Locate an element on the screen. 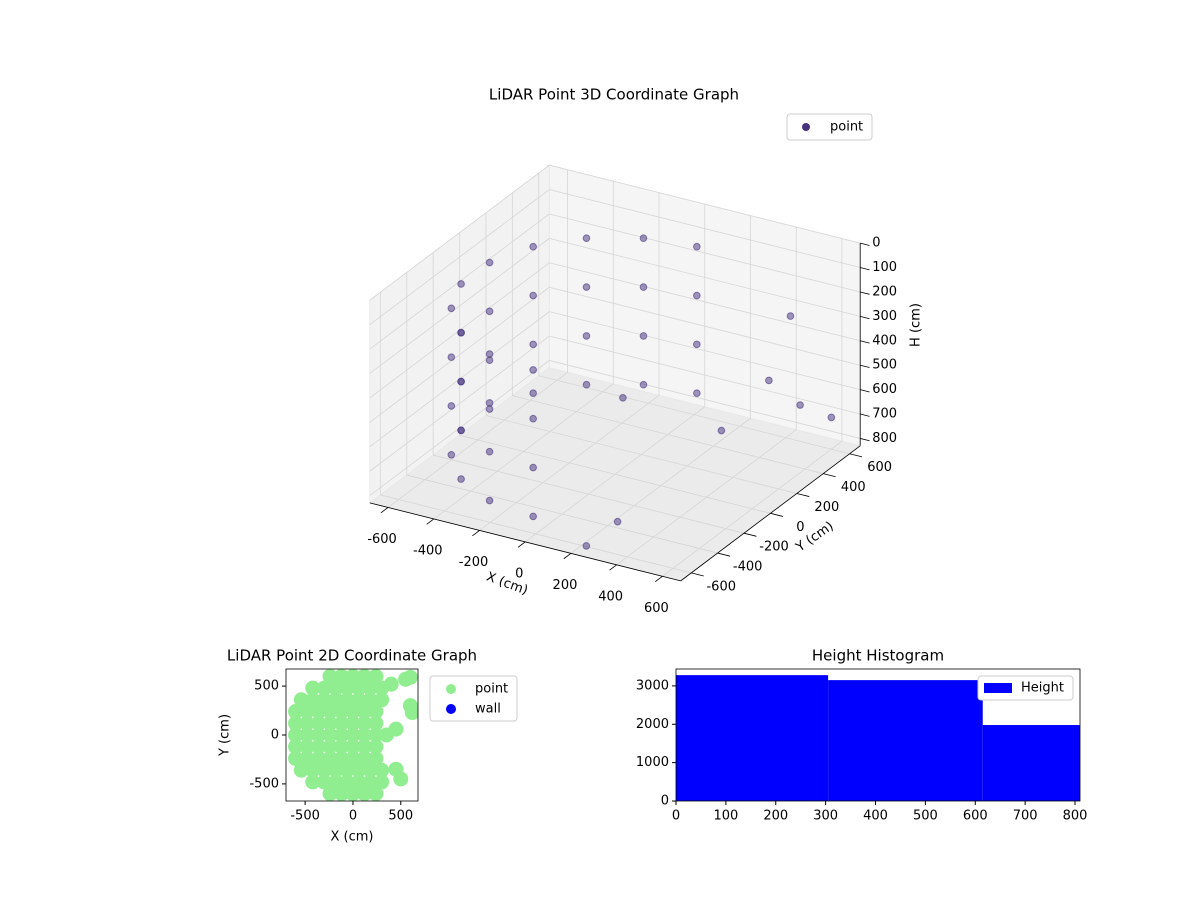 This screenshot has height=904, width=1200. y-axis-label: Y (cm) is located at coordinates (225, 735).